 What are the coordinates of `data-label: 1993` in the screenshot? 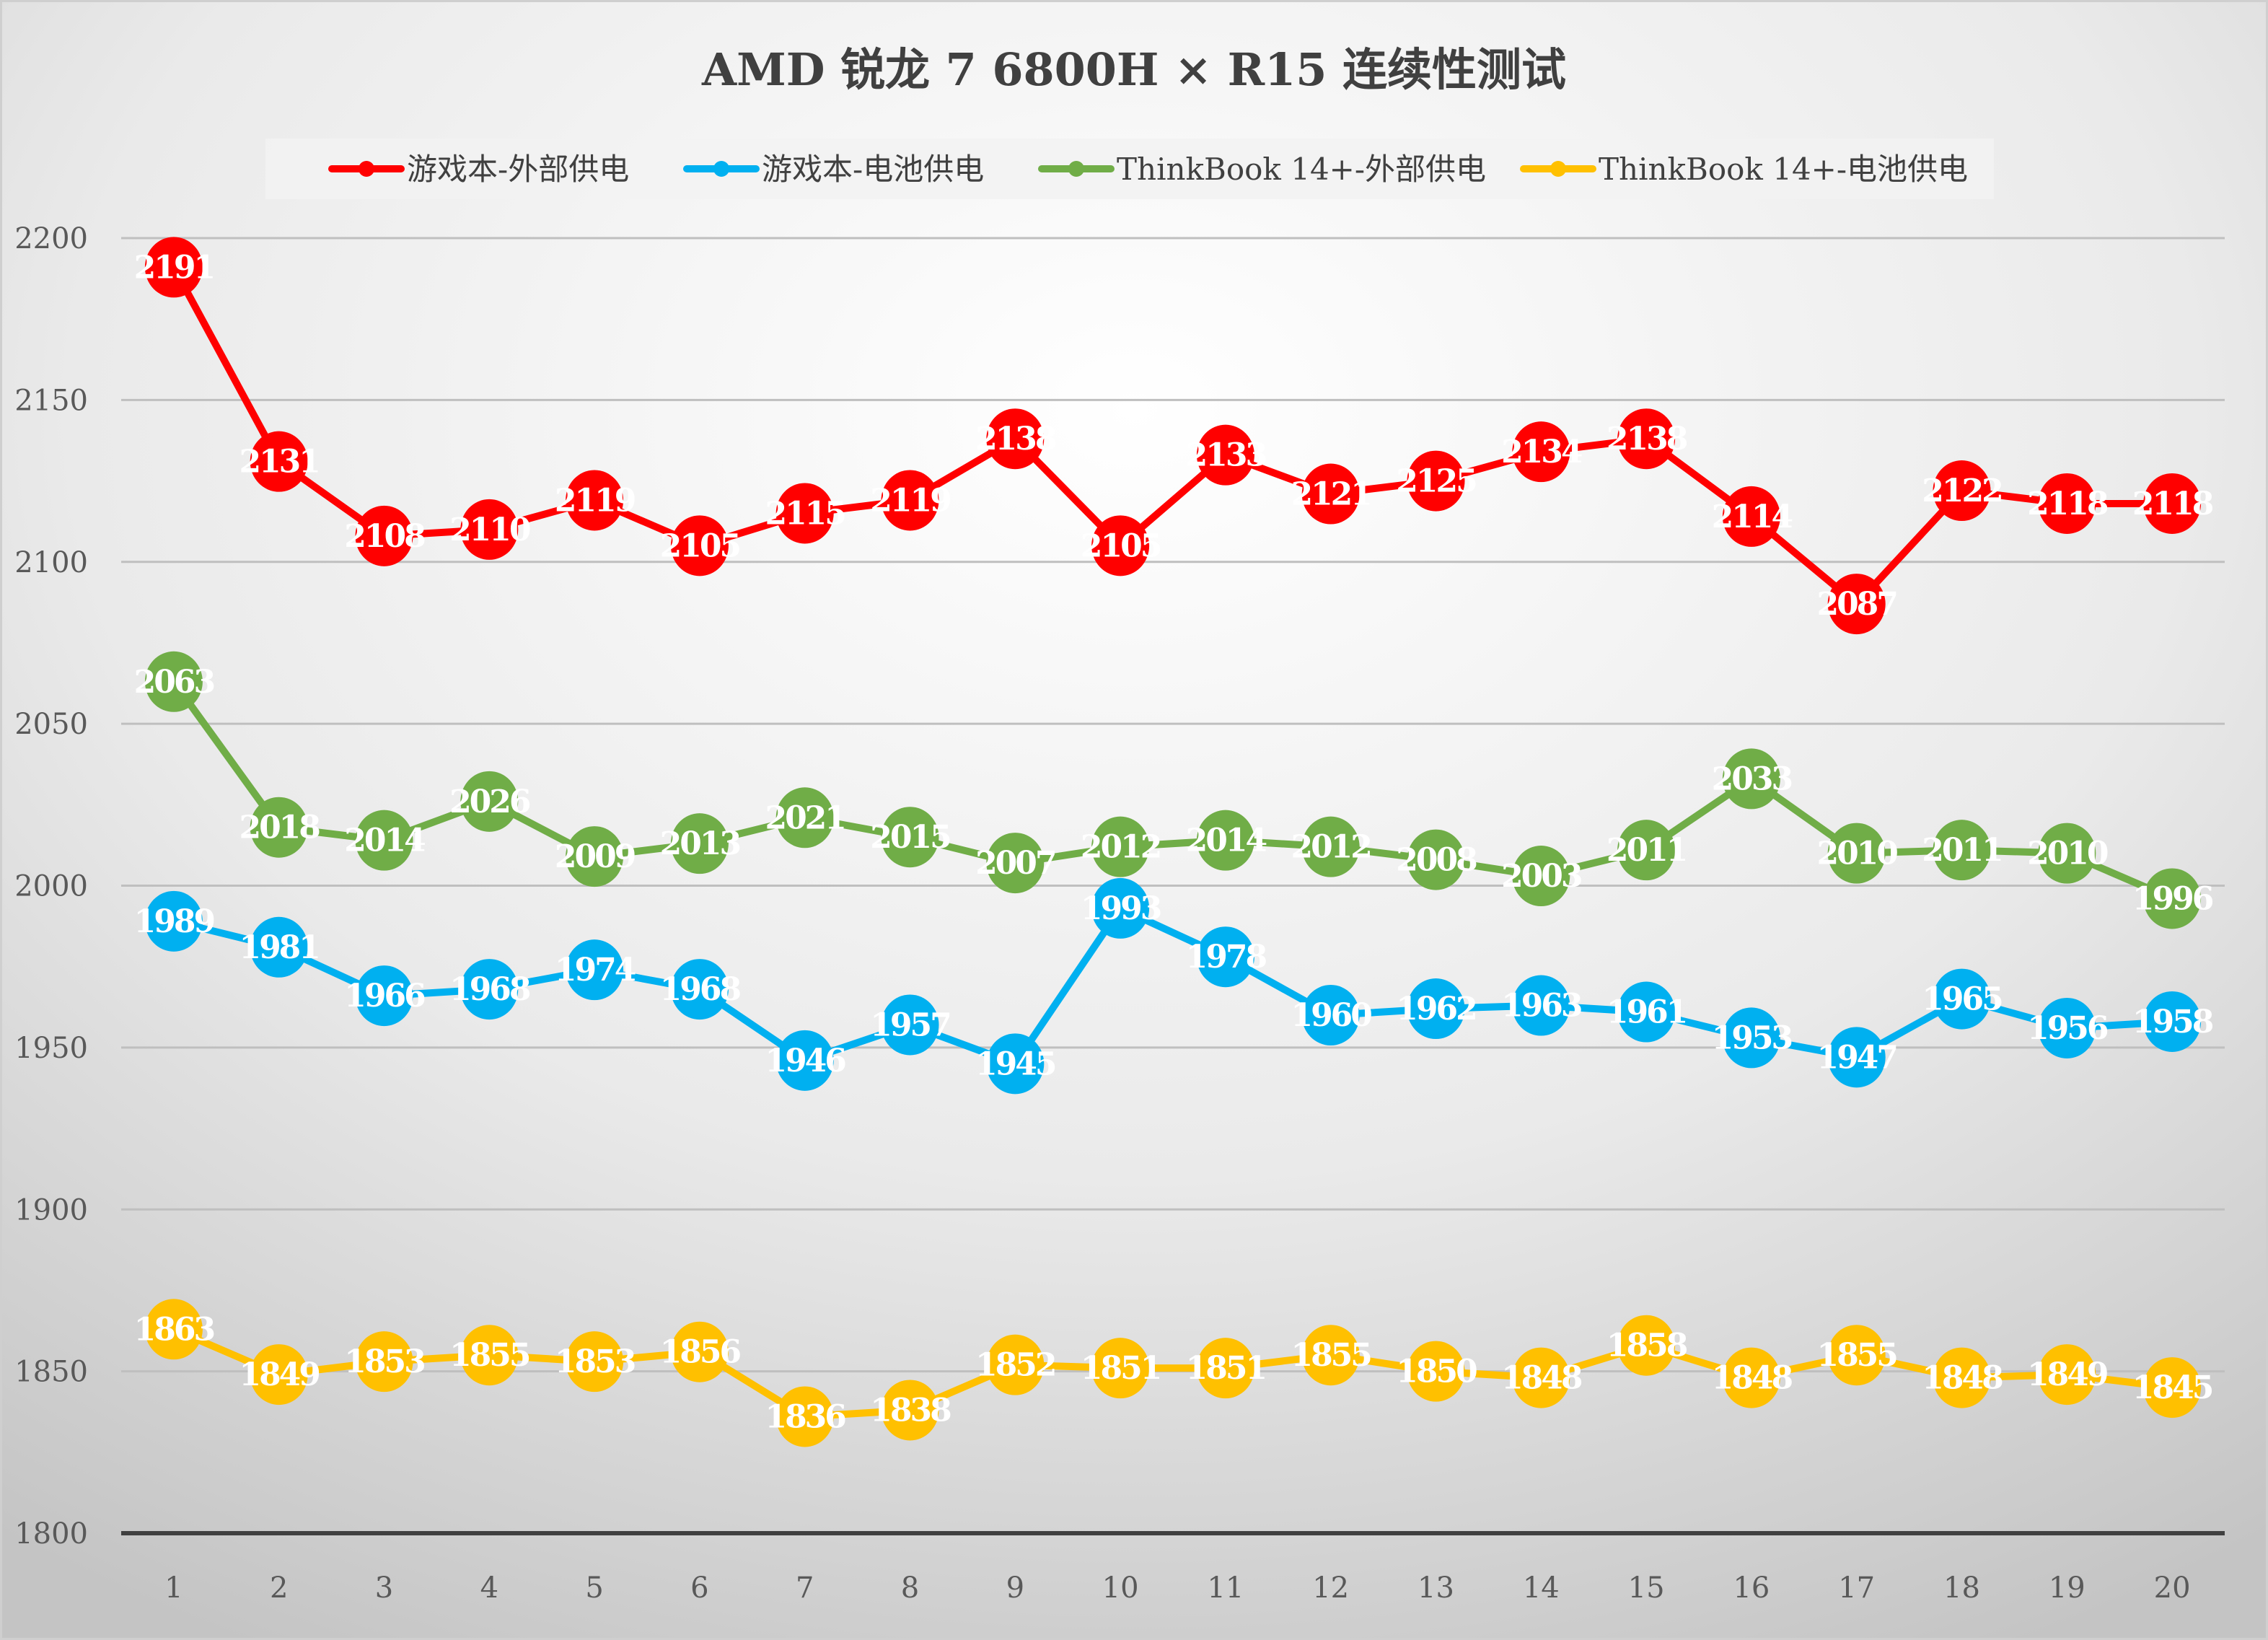 It's located at (1121, 908).